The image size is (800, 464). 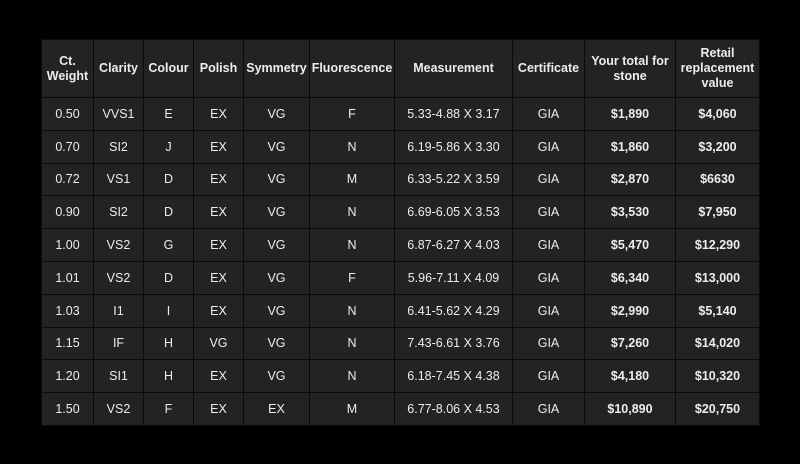 What do you see at coordinates (548, 68) in the screenshot?
I see `column-header-certificate: Certificate` at bounding box center [548, 68].